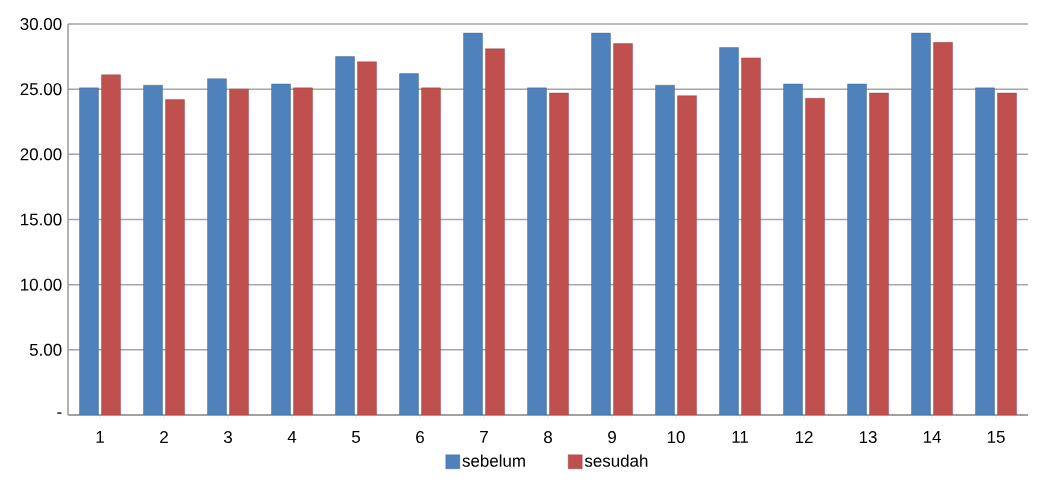 The height and width of the screenshot is (498, 1064). Describe the element at coordinates (164, 437) in the screenshot. I see `x-tick-label: 2` at that location.